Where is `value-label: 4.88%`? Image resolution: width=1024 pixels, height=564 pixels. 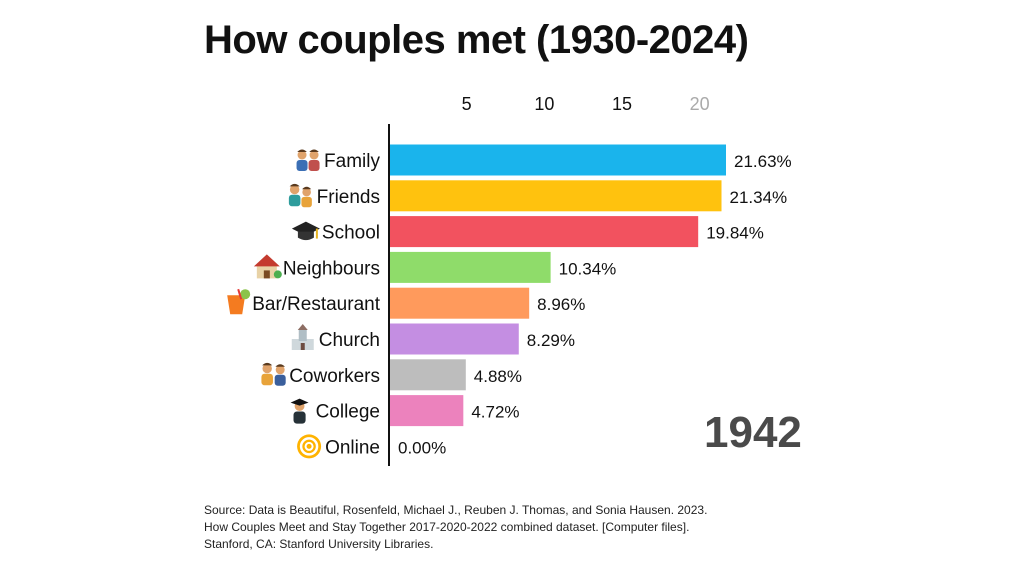 value-label: 4.88% is located at coordinates (498, 376).